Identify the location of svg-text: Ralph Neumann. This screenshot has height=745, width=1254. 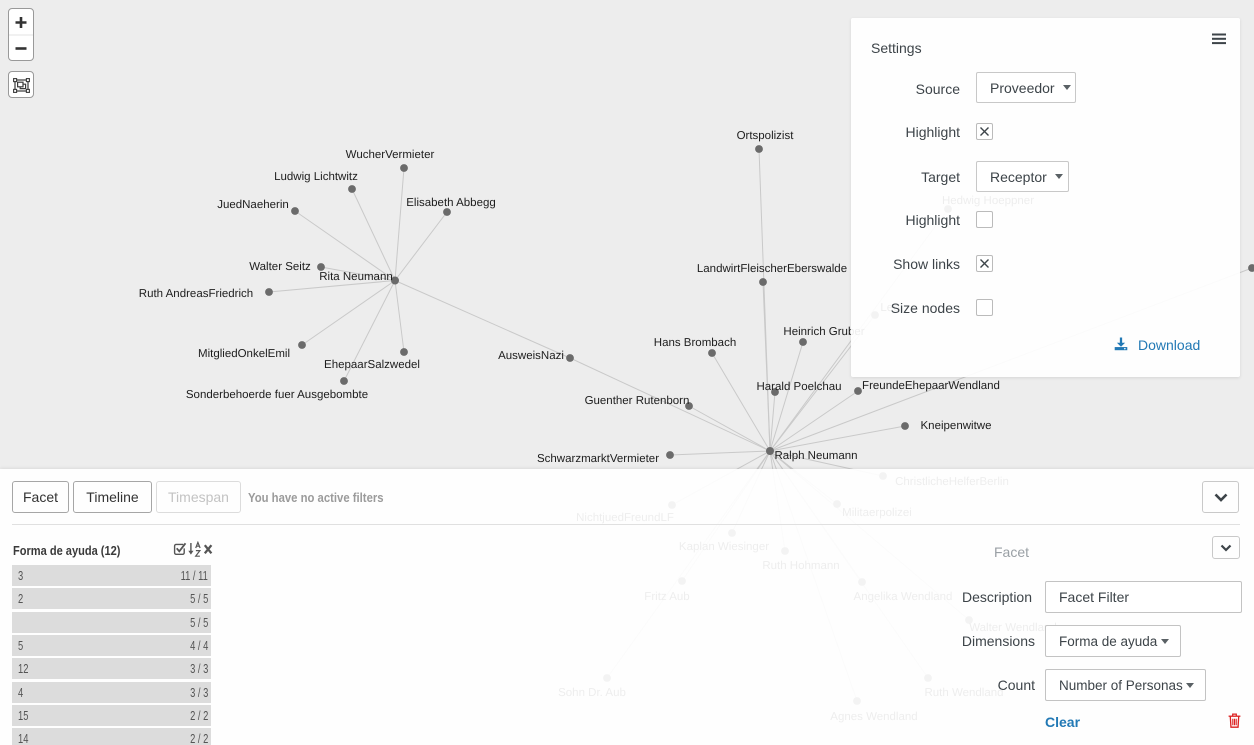
(815, 456).